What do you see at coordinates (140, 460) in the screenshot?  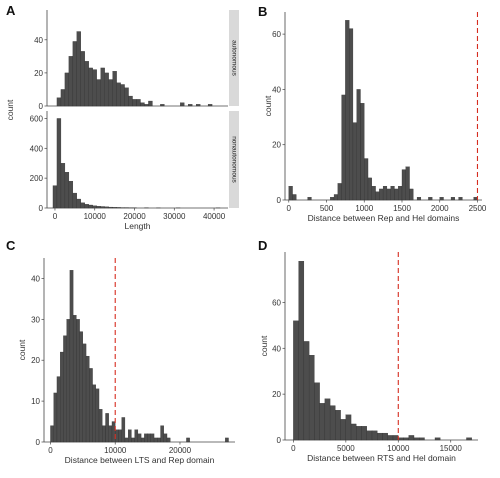 I see `x-axis-label: Distance between LTS and Rep domain` at bounding box center [140, 460].